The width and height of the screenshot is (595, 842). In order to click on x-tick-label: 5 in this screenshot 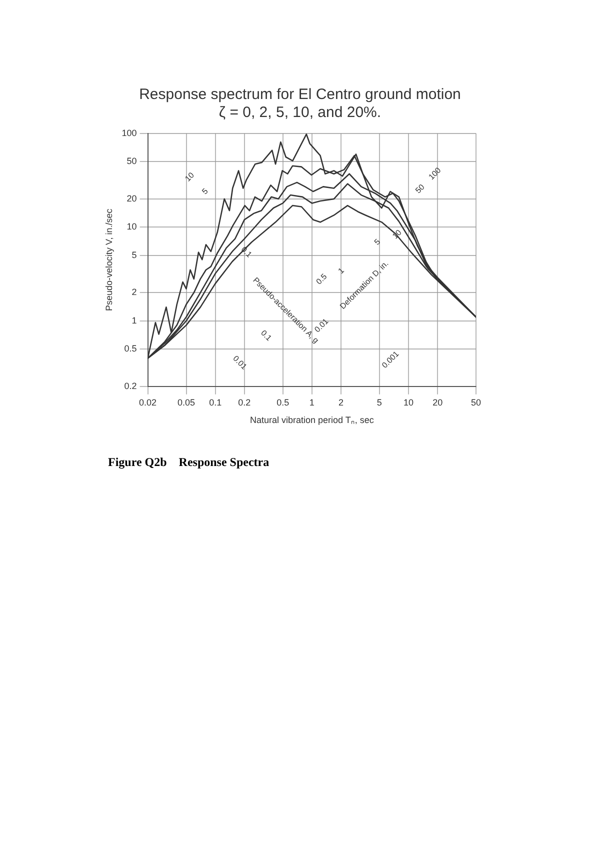, I will do `click(379, 402)`.